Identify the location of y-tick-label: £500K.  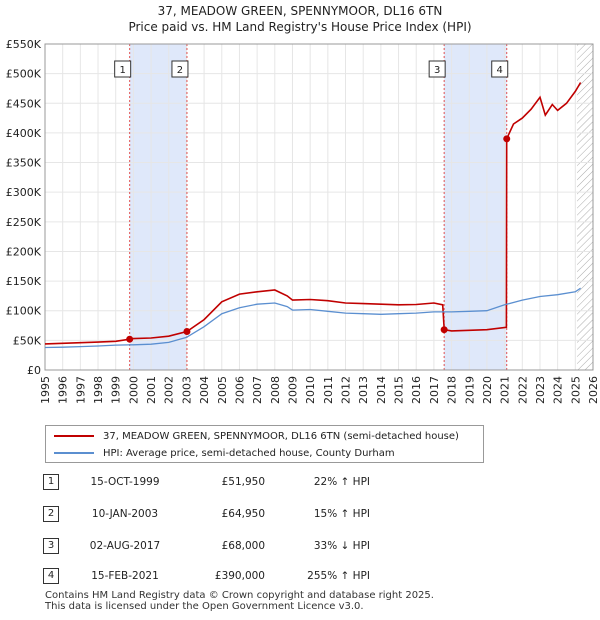
(24, 74).